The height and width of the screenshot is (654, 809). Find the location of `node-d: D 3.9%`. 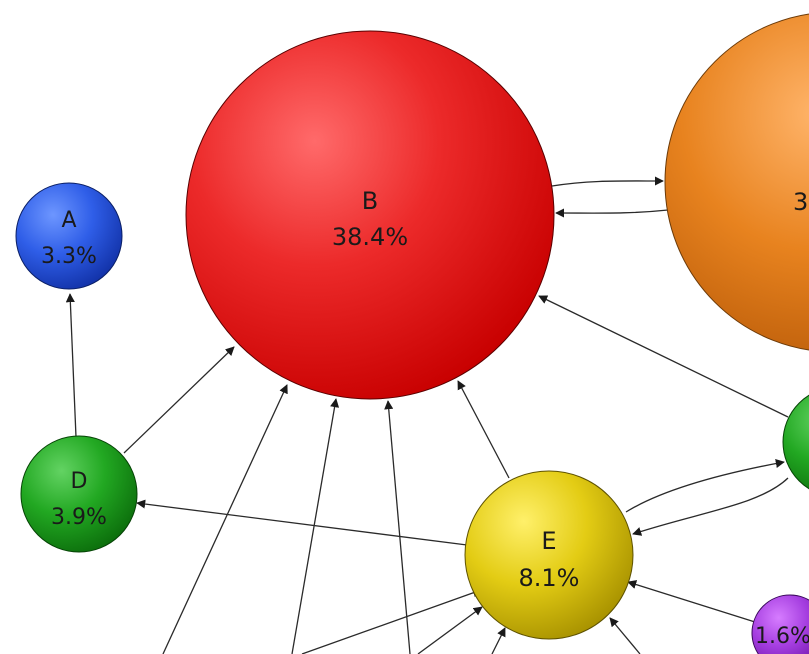

node-d: D 3.9% is located at coordinates (79, 494).